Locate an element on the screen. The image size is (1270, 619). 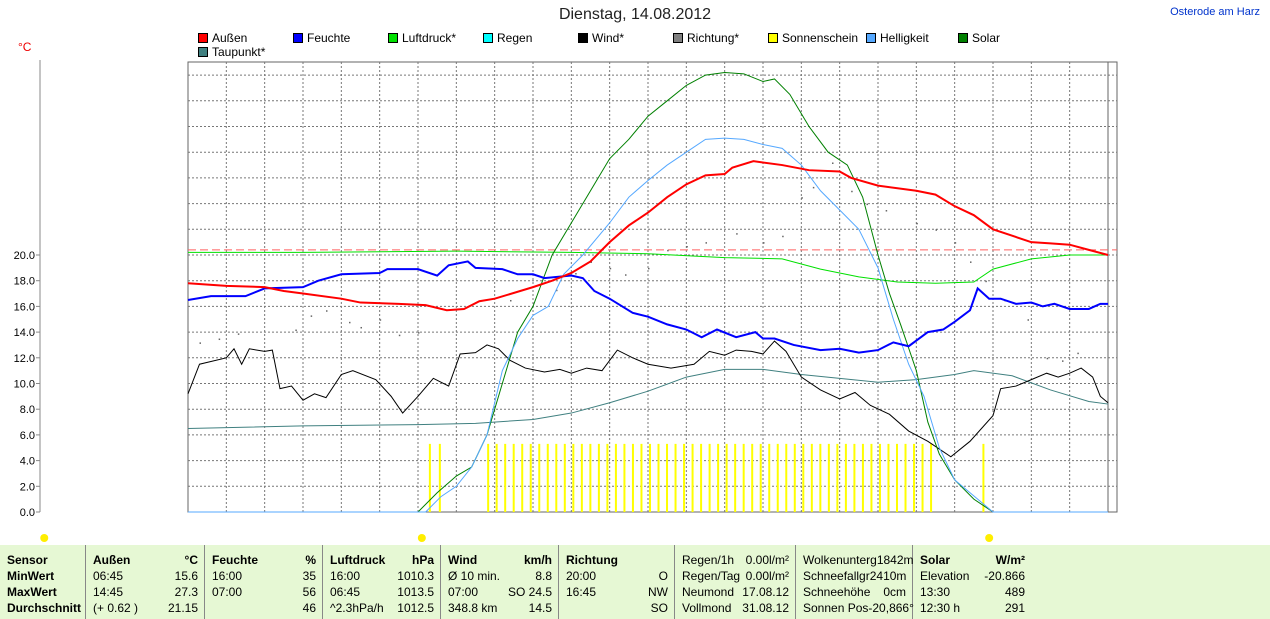
table-row: 12:30 h 291 is located at coordinates (972, 609).